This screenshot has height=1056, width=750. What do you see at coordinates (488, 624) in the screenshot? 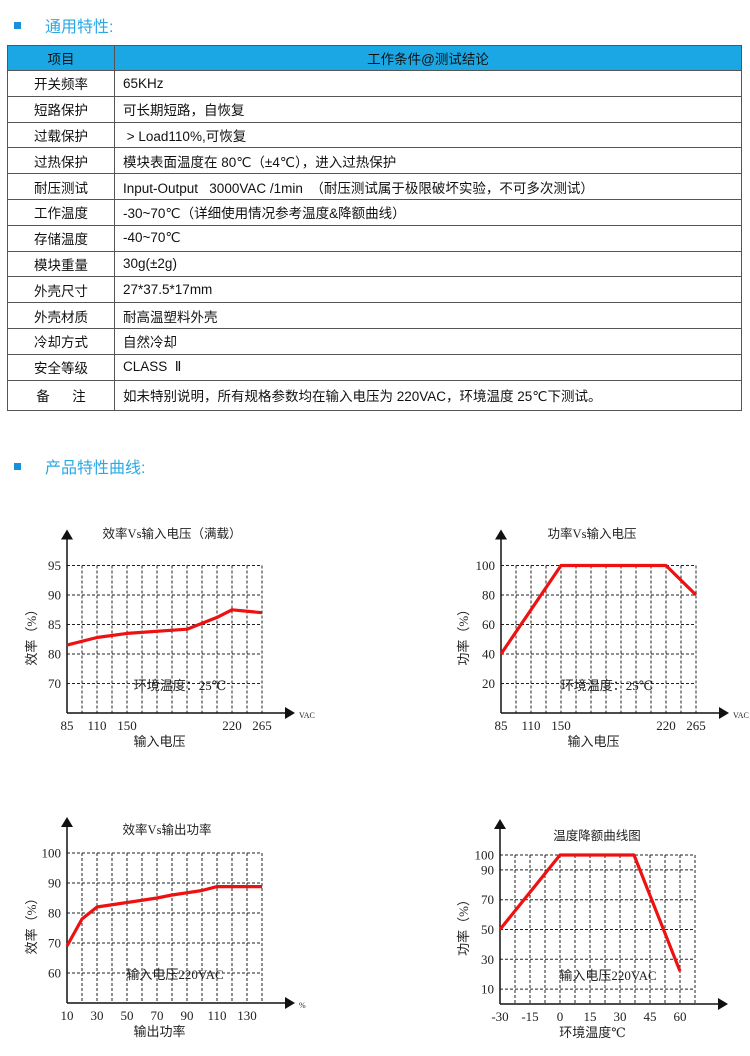
I see `y-tick-label: 60` at bounding box center [488, 624].